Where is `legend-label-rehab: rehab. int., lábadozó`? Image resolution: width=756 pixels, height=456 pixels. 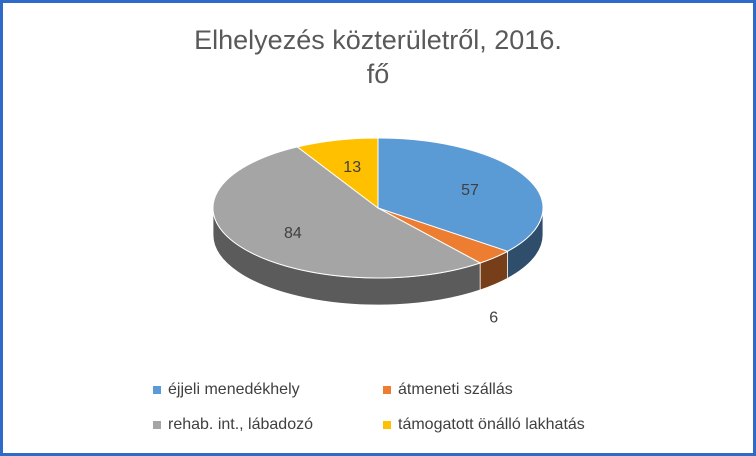
legend-label-rehab: rehab. int., lábadozó is located at coordinates (240, 424).